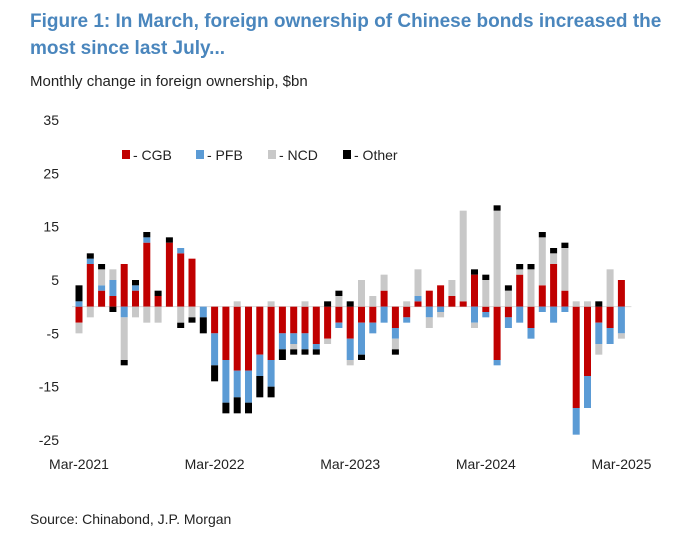  I want to click on y-tick-label: -25, so click(49, 440).